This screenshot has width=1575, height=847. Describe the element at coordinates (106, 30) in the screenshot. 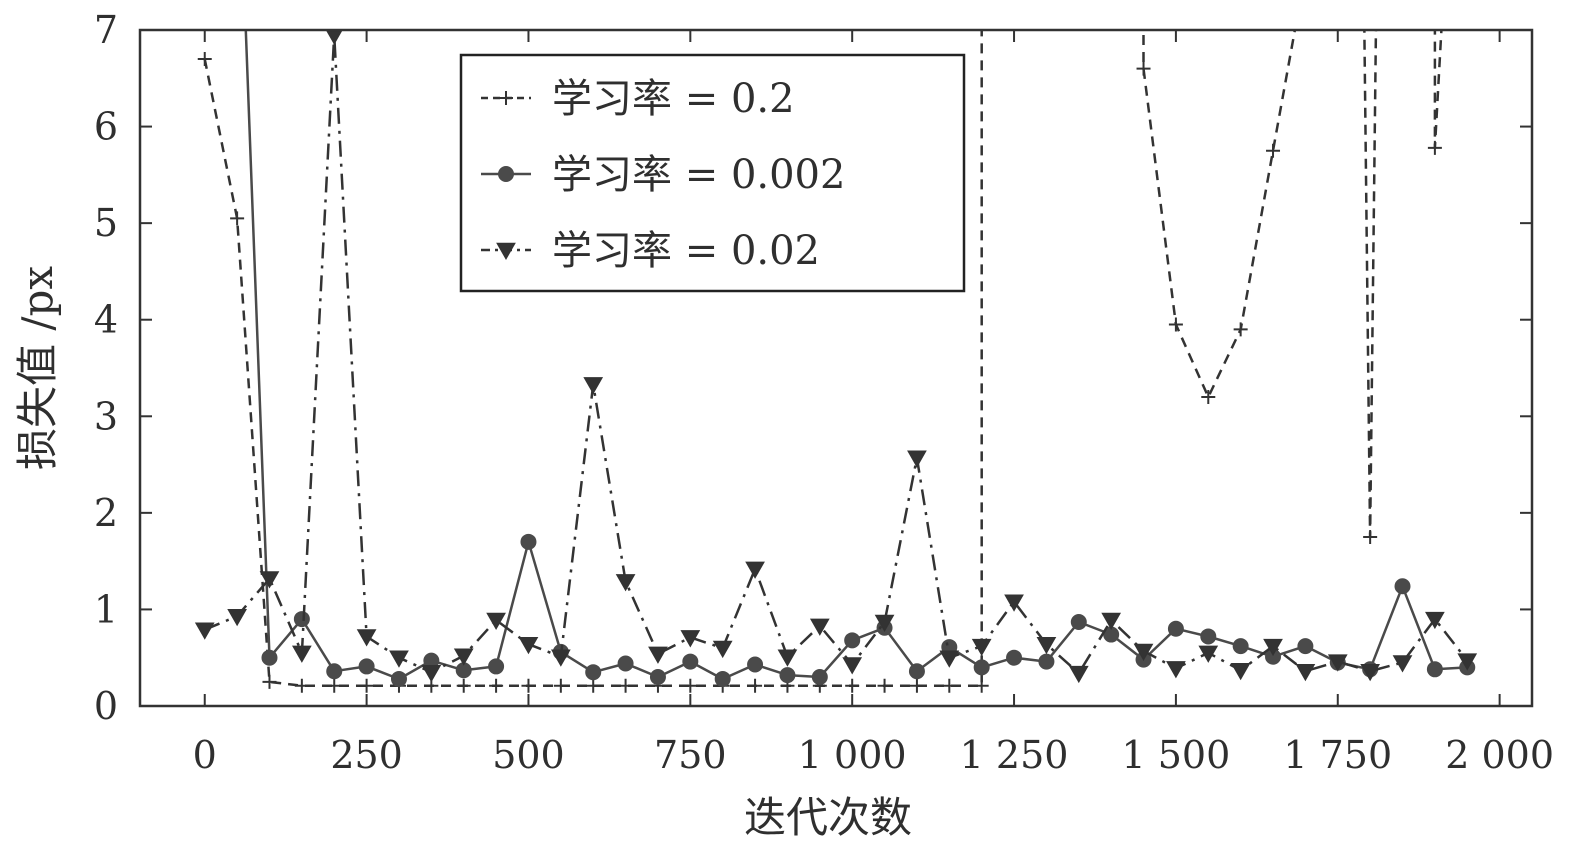

I see `y-tick-label: 7` at that location.